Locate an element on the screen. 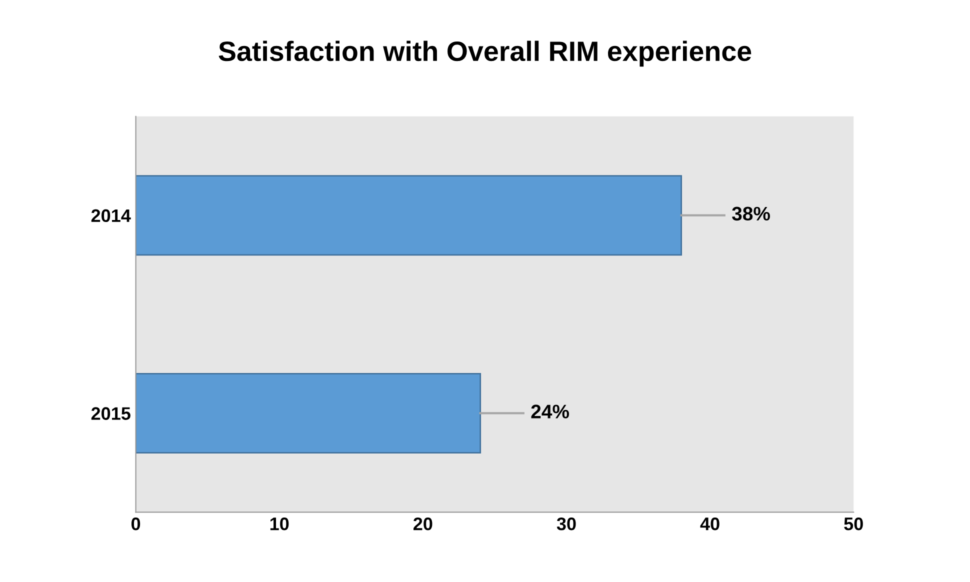 The width and height of the screenshot is (970, 582). x-tick-label: 50 is located at coordinates (853, 524).